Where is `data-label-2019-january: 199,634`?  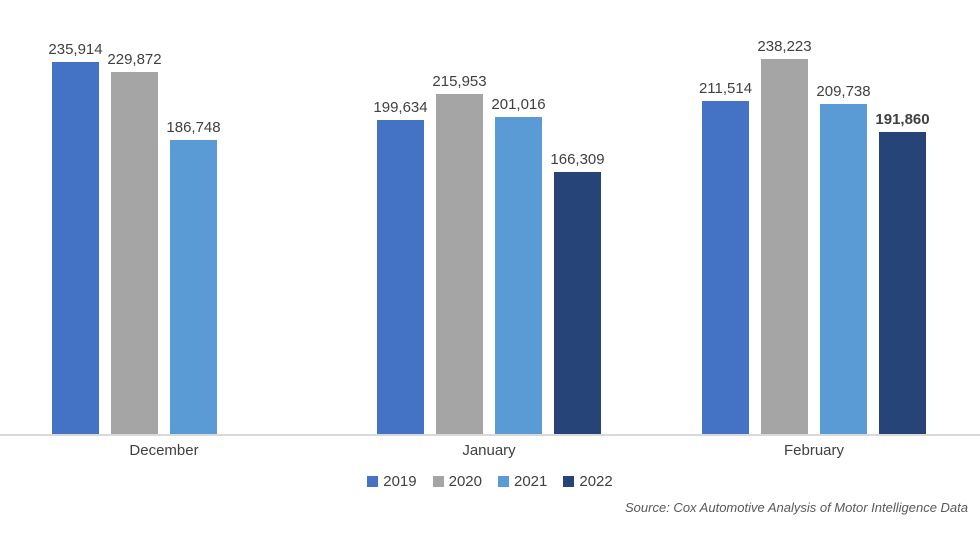
data-label-2019-january: 199,634 is located at coordinates (400, 107).